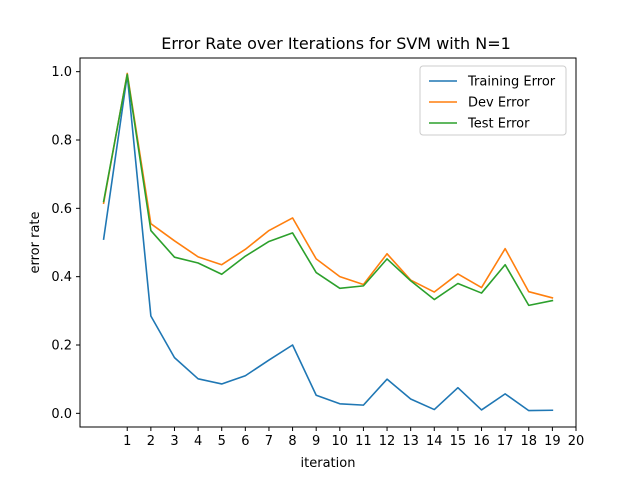  I want to click on x-tick-label: 15, so click(458, 441).